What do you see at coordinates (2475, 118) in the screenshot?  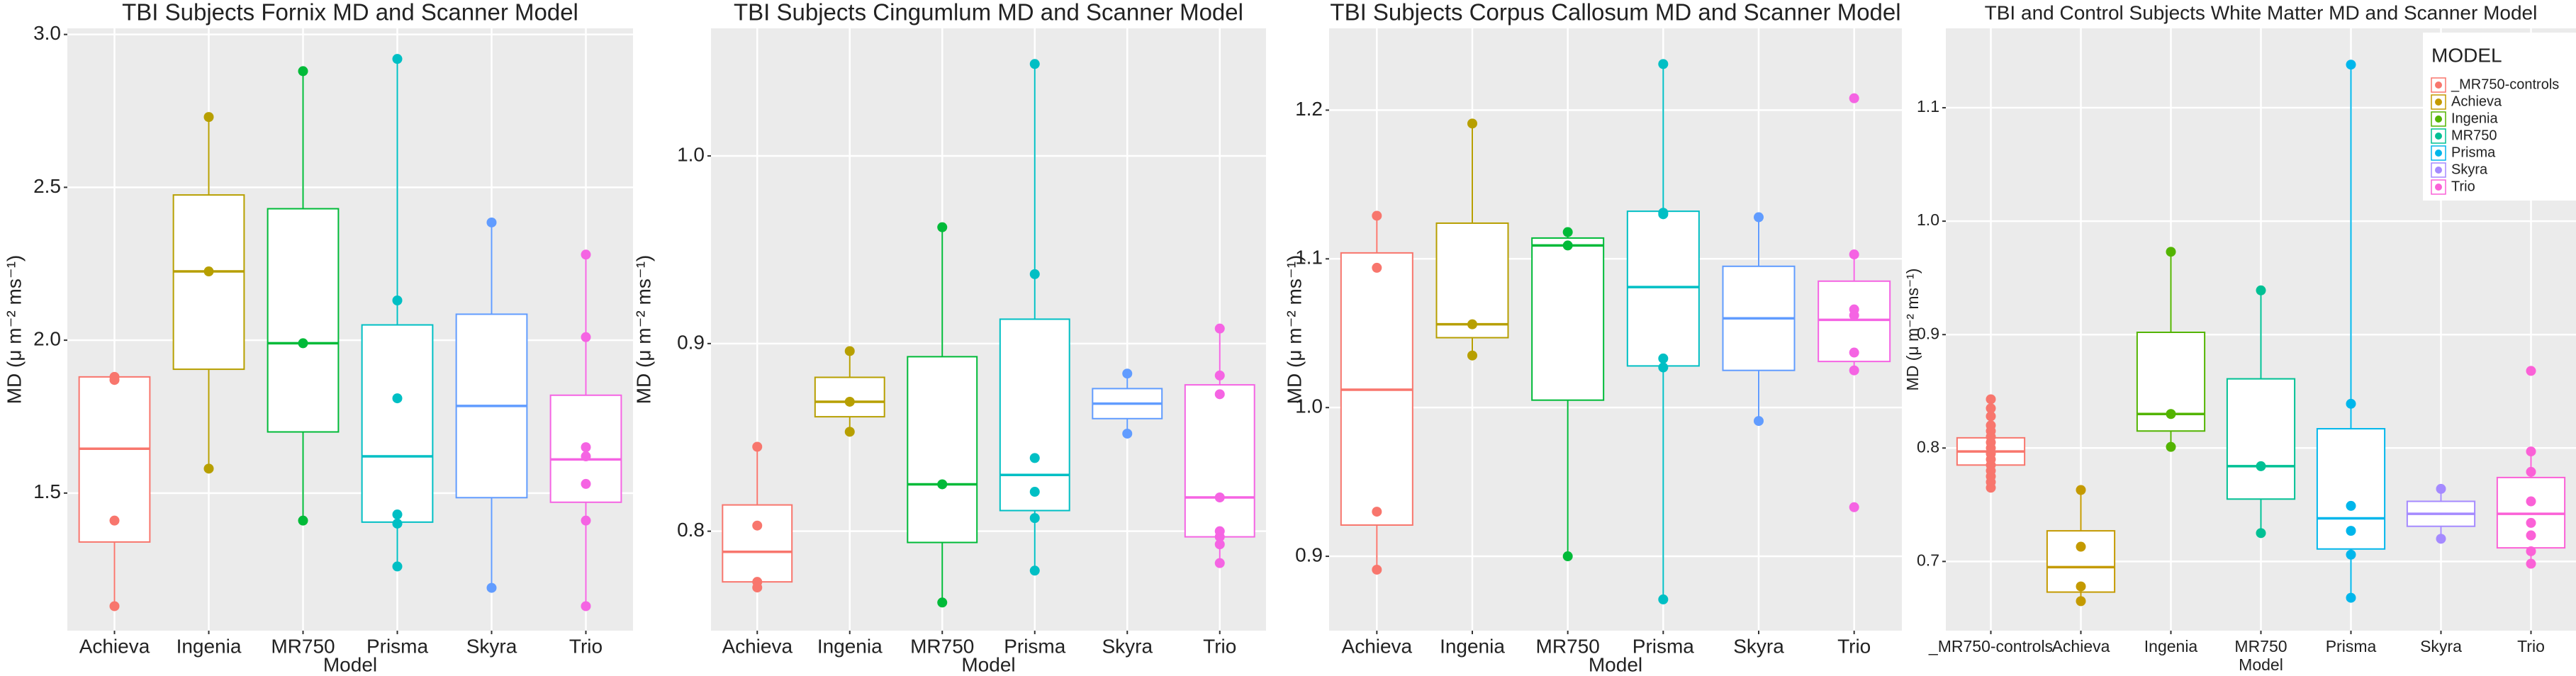 I see `legend-label: Ingenia` at bounding box center [2475, 118].